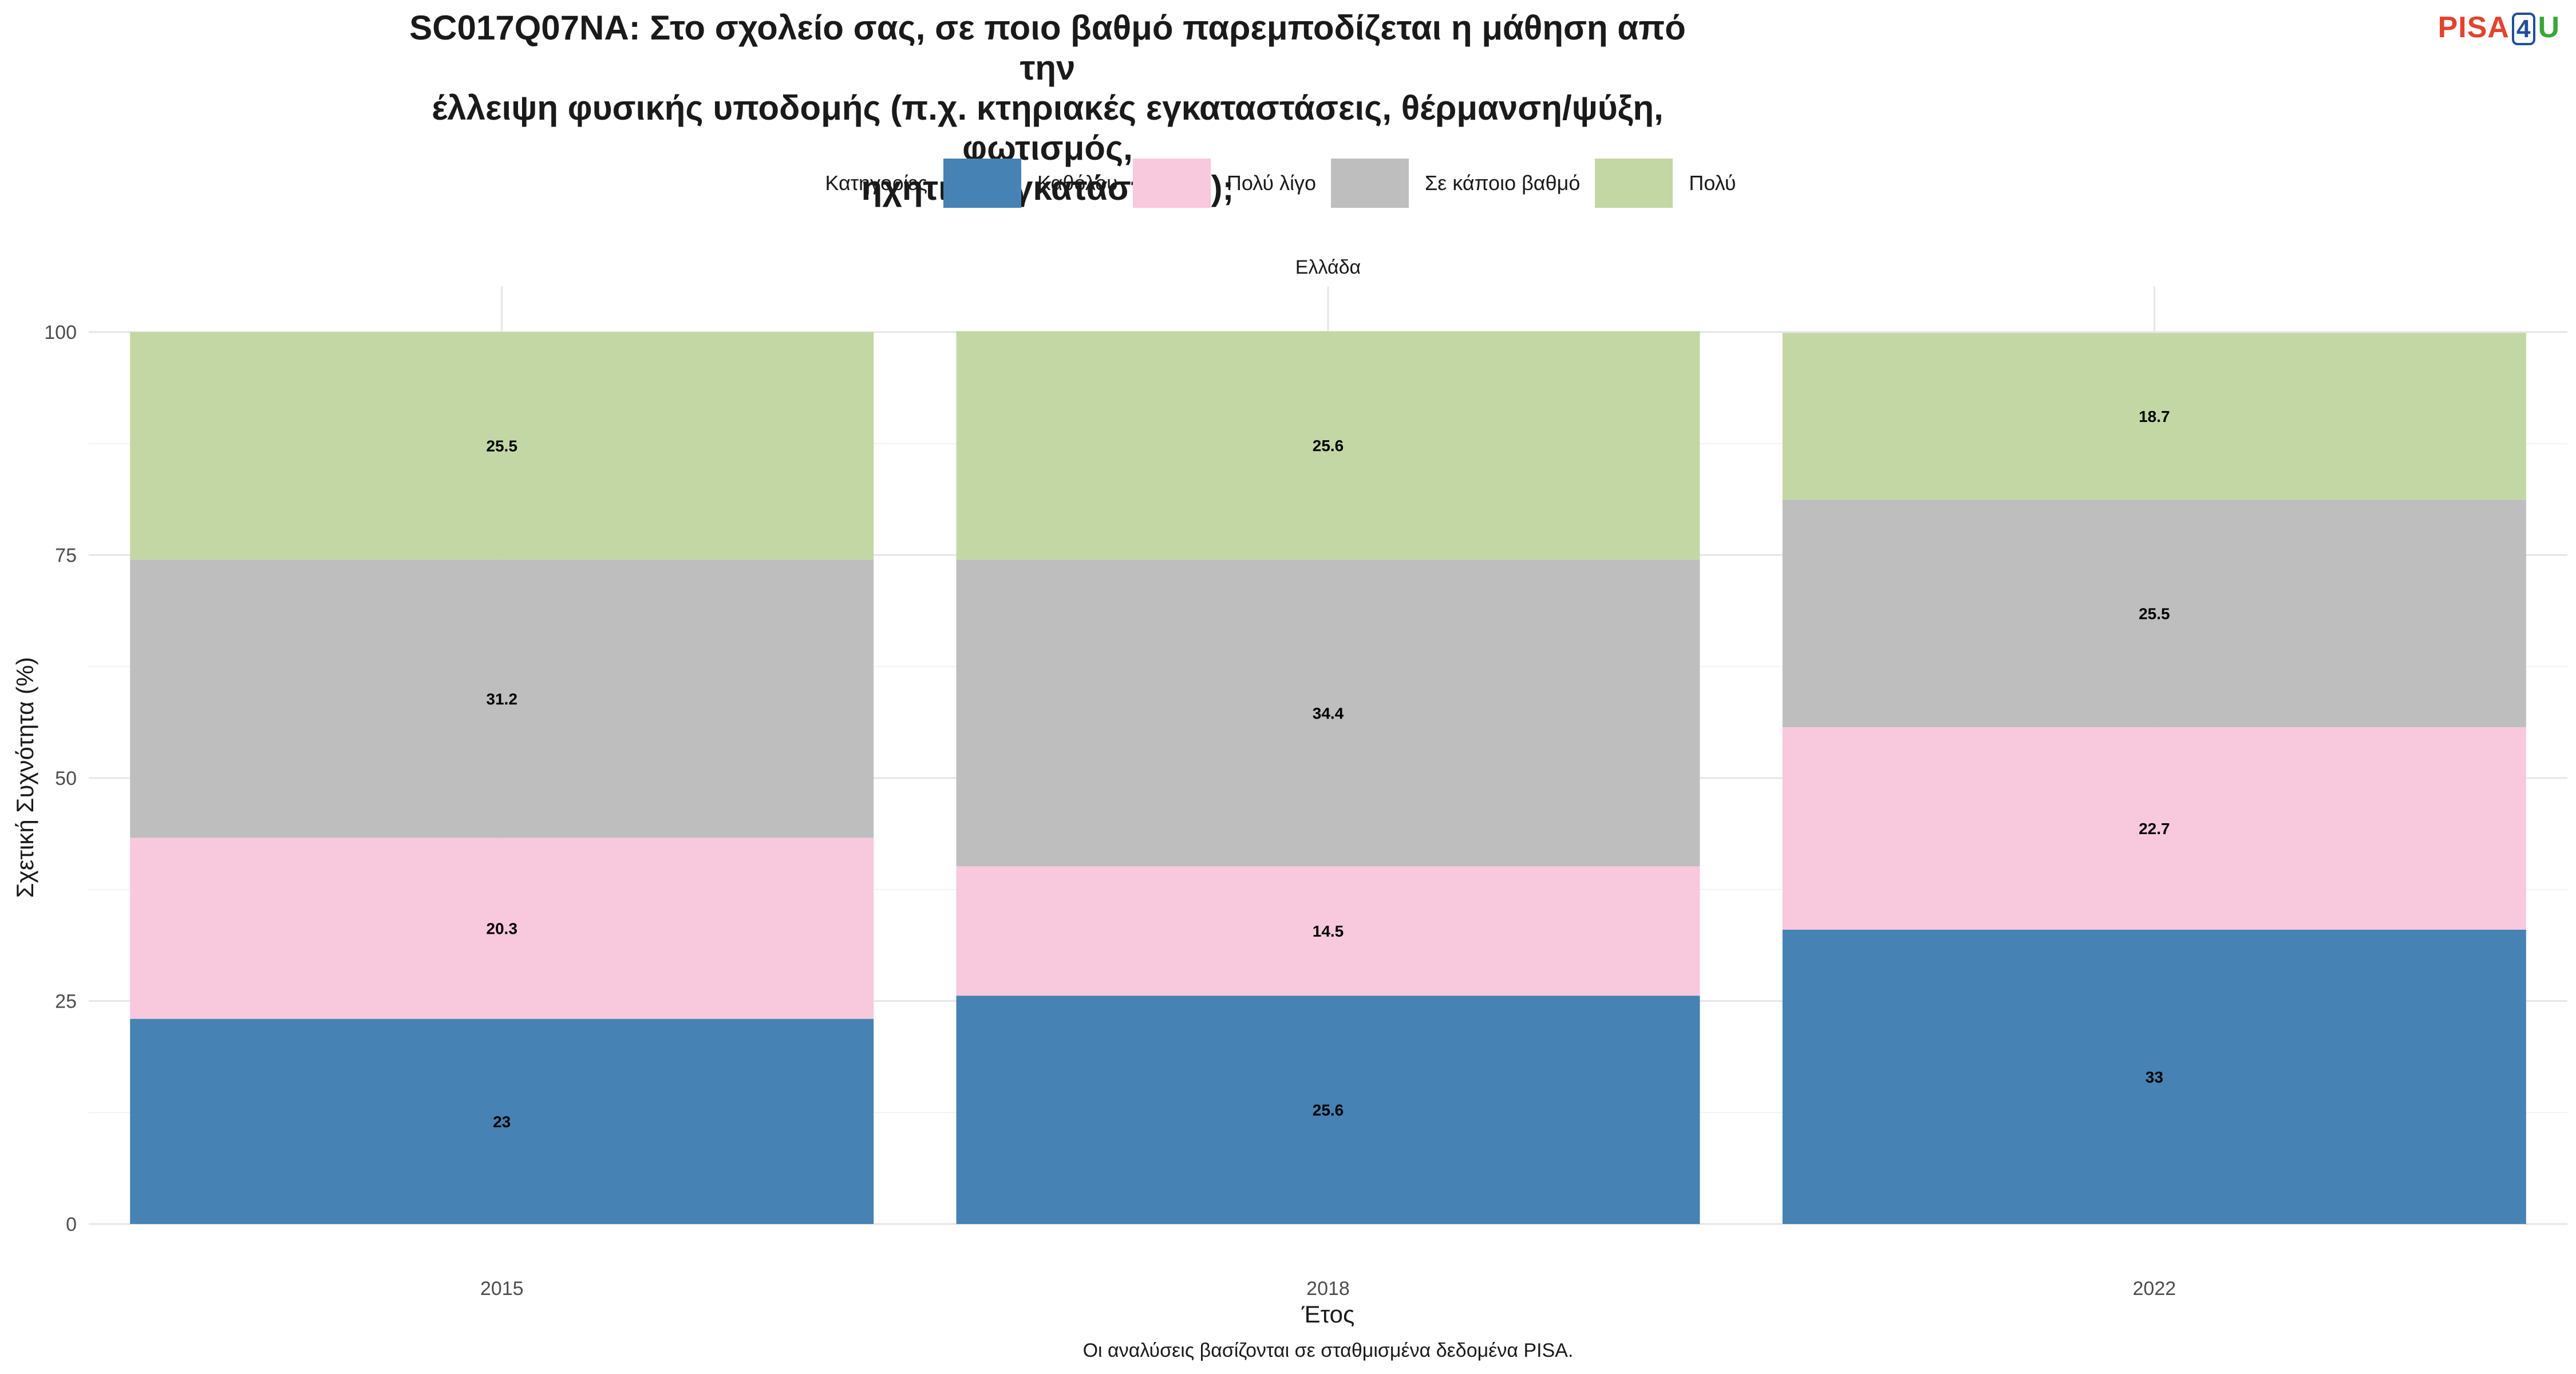 This screenshot has height=1374, width=2576. Describe the element at coordinates (60, 333) in the screenshot. I see `y-tick-label: 100` at that location.